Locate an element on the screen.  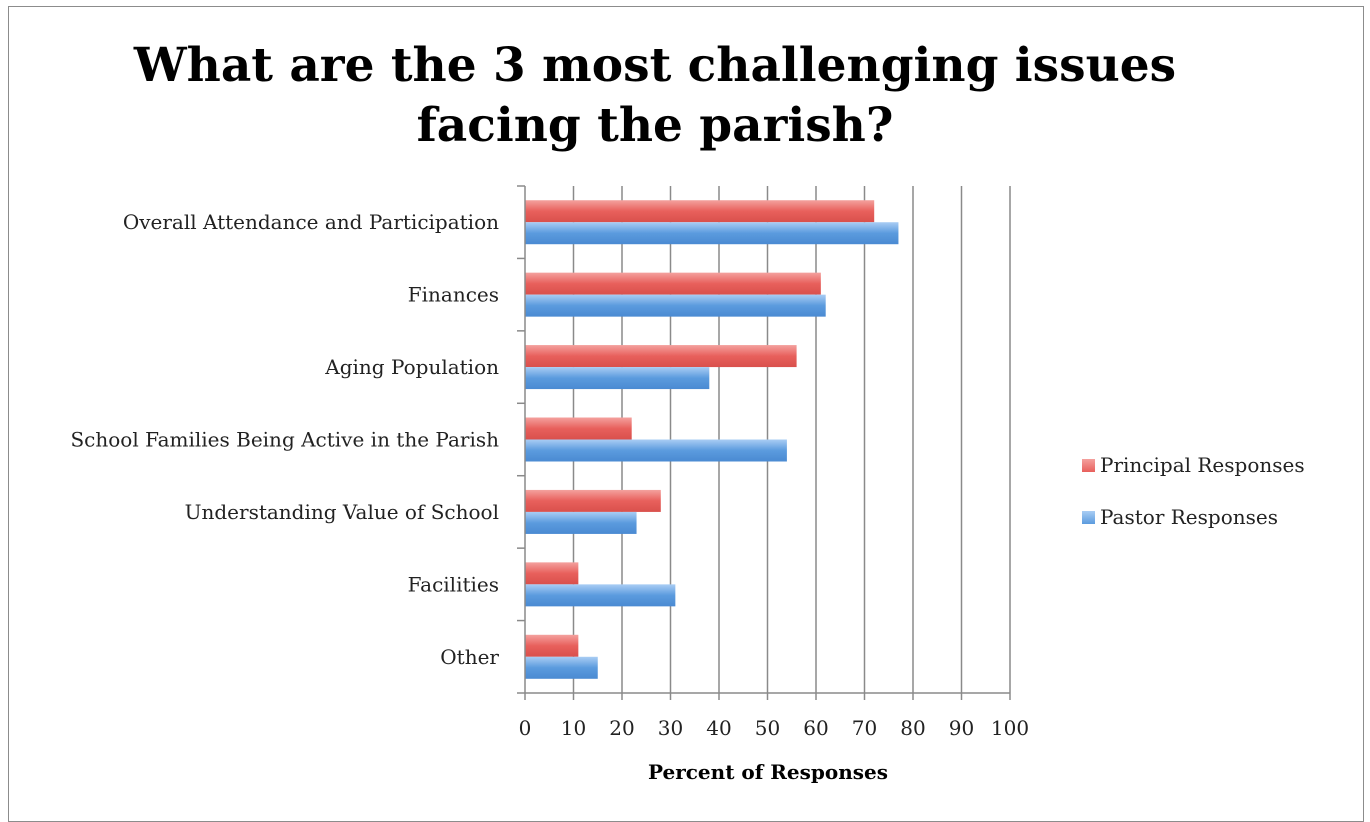
x-tick-label: 10 is located at coordinates (573, 728).